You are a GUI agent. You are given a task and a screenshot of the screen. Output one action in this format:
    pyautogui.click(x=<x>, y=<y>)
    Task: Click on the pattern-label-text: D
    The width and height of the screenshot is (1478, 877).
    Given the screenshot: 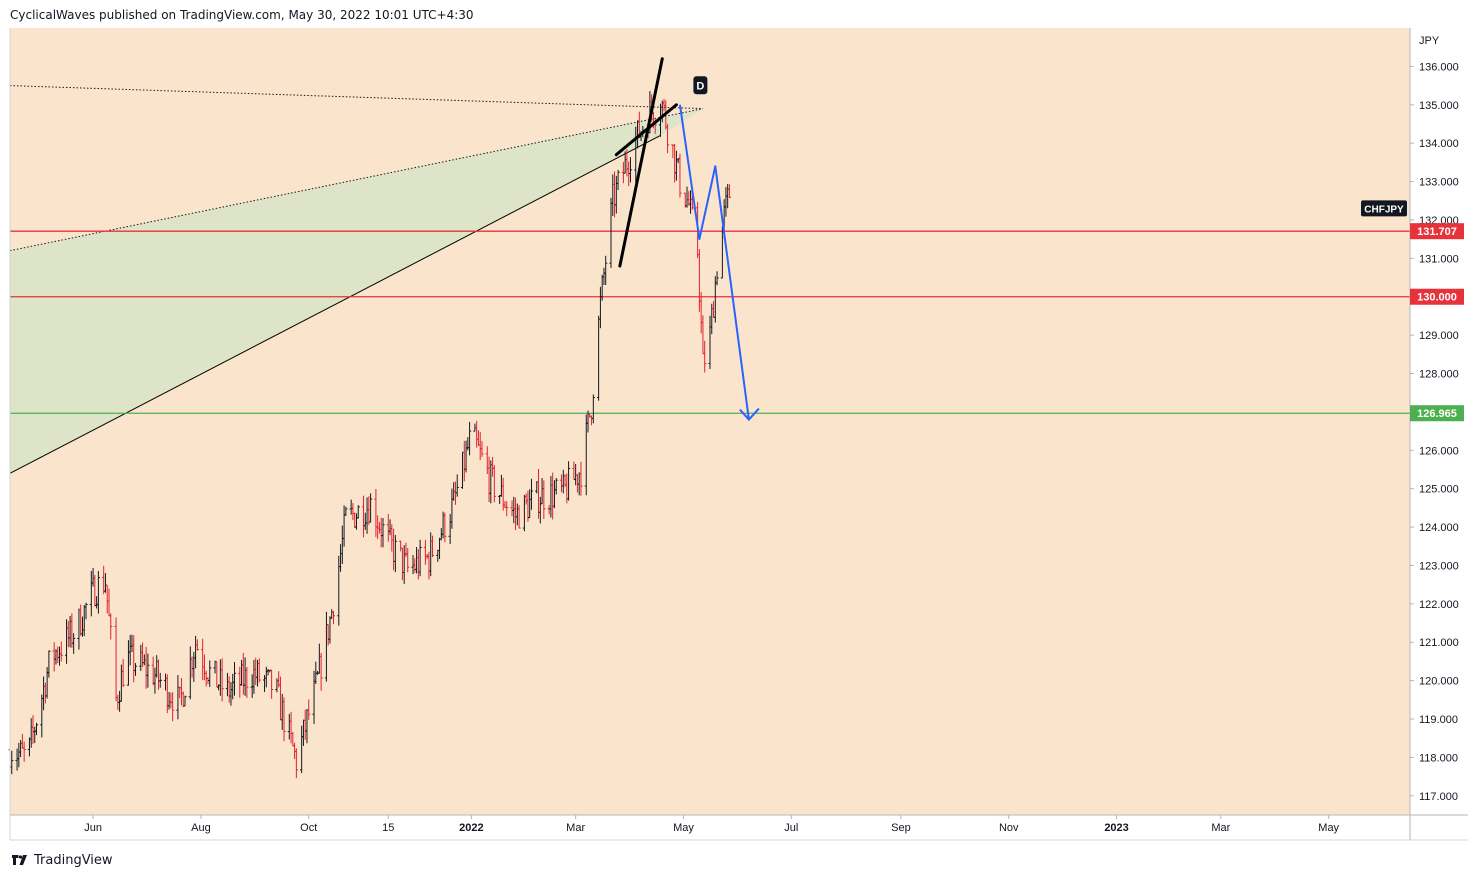 What is the action you would take?
    pyautogui.click(x=700, y=86)
    